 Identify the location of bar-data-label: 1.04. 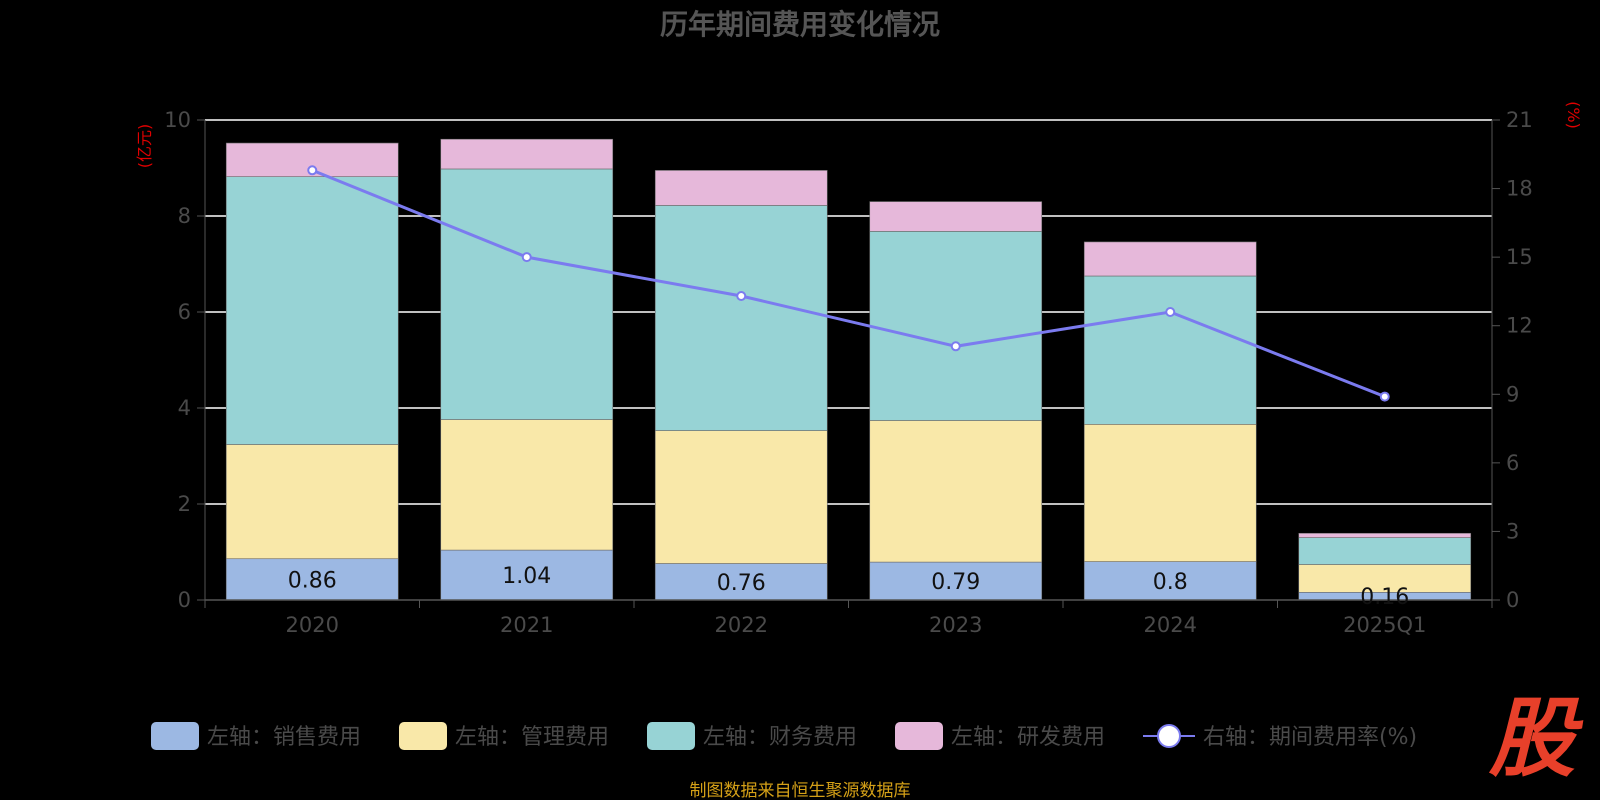
(526, 576).